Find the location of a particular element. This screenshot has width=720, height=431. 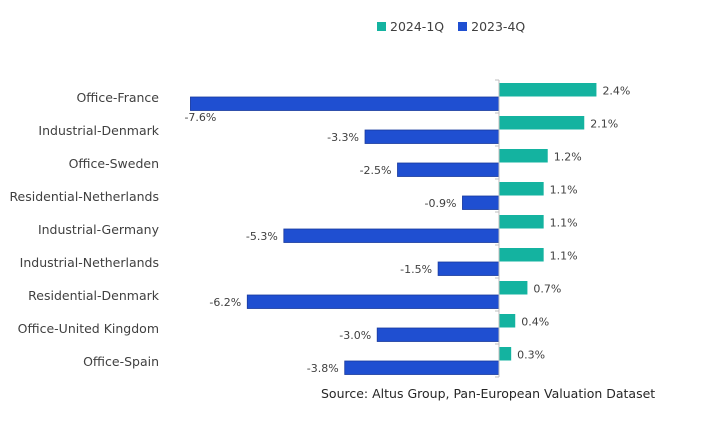

data-label-2024-1q: 2.1% is located at coordinates (604, 124).